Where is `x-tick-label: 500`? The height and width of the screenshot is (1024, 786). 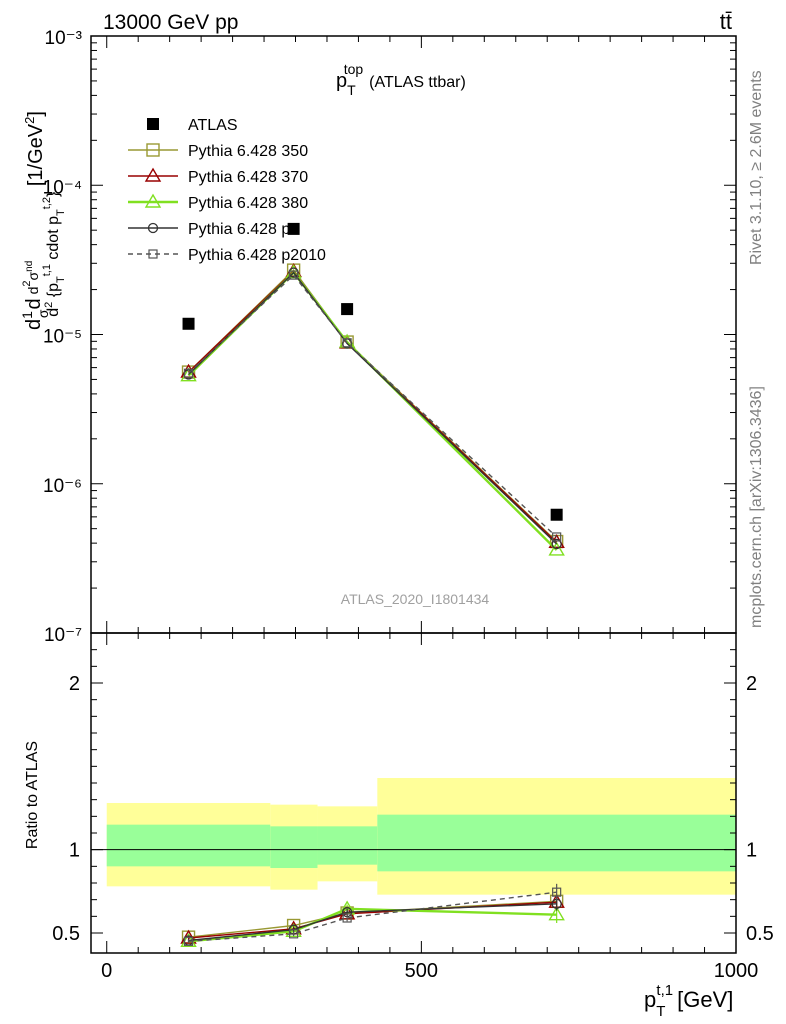 x-tick-label: 500 is located at coordinates (421, 971).